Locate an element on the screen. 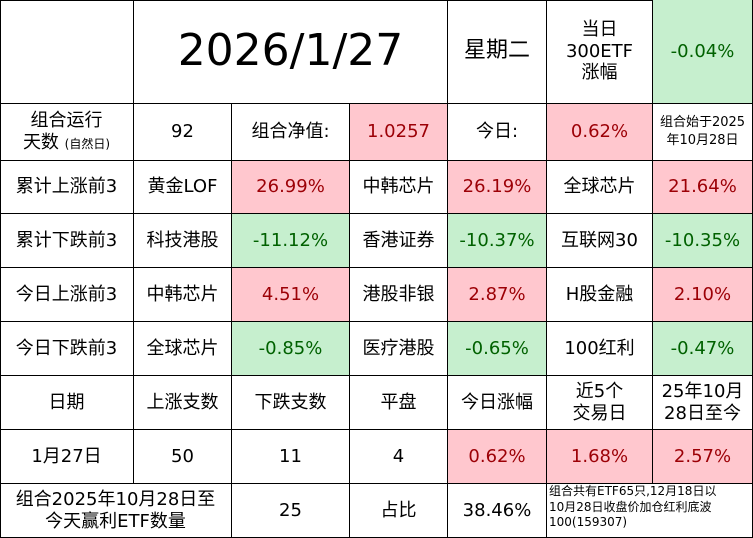 This screenshot has height=538, width=753. weekday-label: 星期二 is located at coordinates (497, 52).